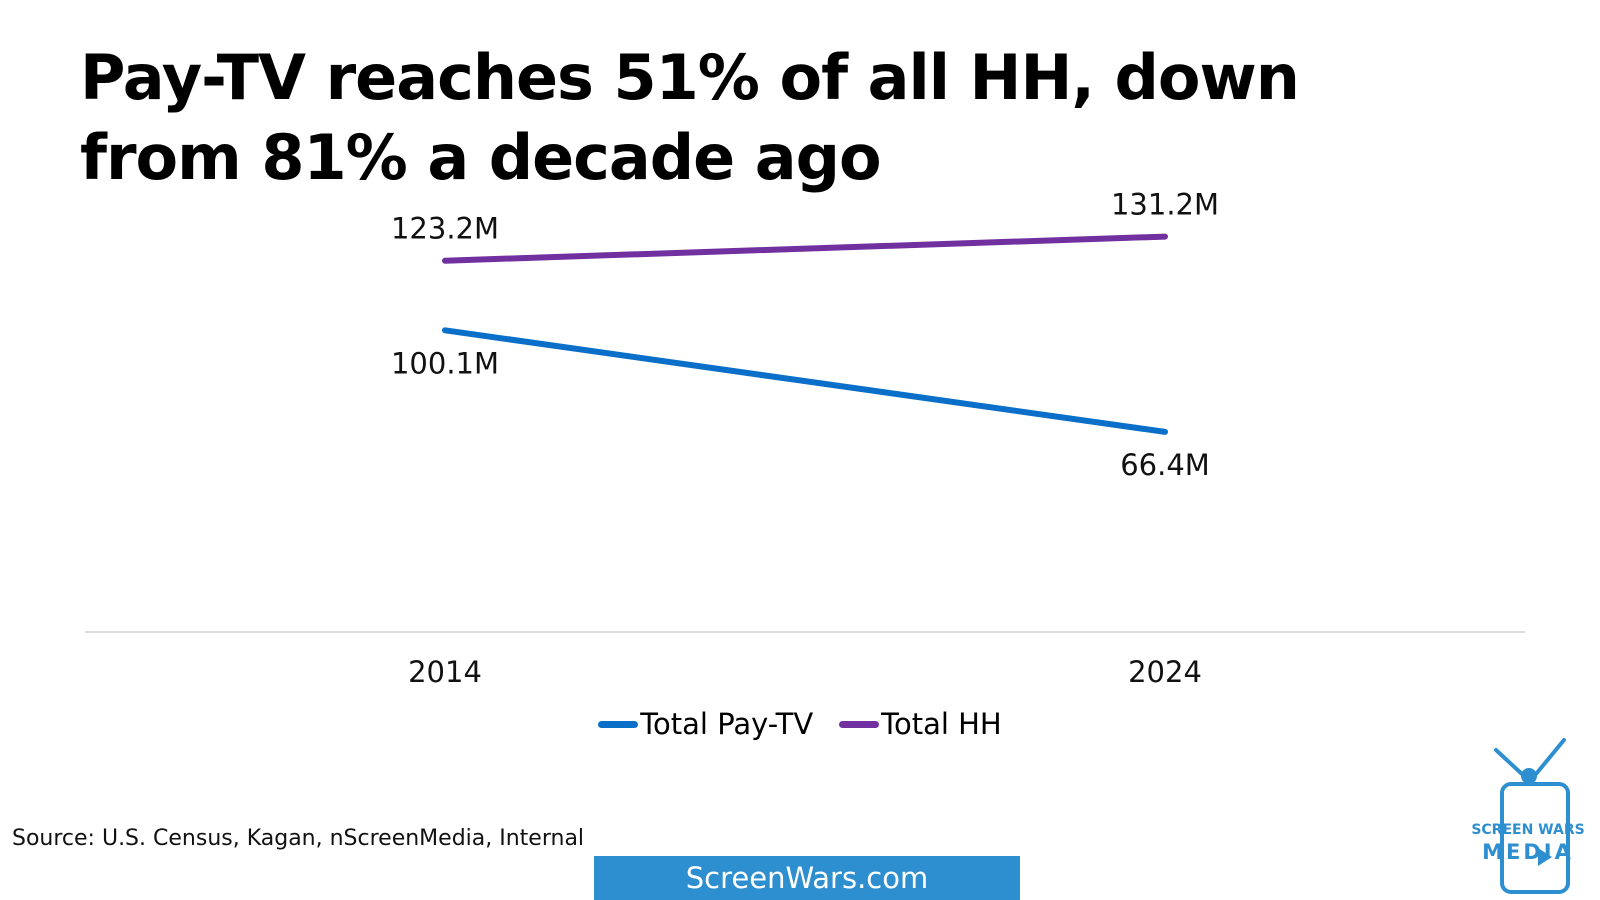  What do you see at coordinates (1165, 205) in the screenshot?
I see `data-label-total-hh: 131.2M` at bounding box center [1165, 205].